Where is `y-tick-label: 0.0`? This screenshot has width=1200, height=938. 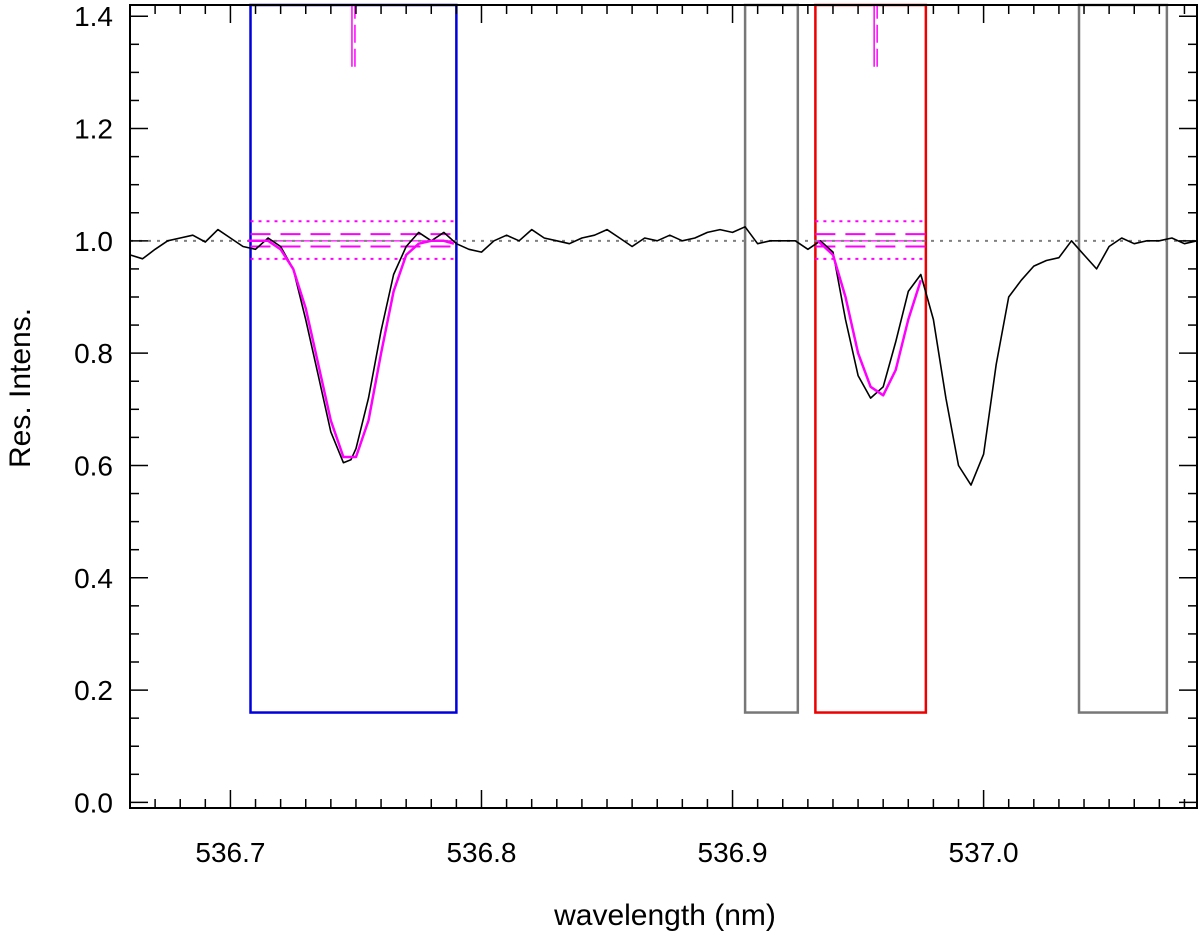 y-tick-label: 0.0 is located at coordinates (93, 802).